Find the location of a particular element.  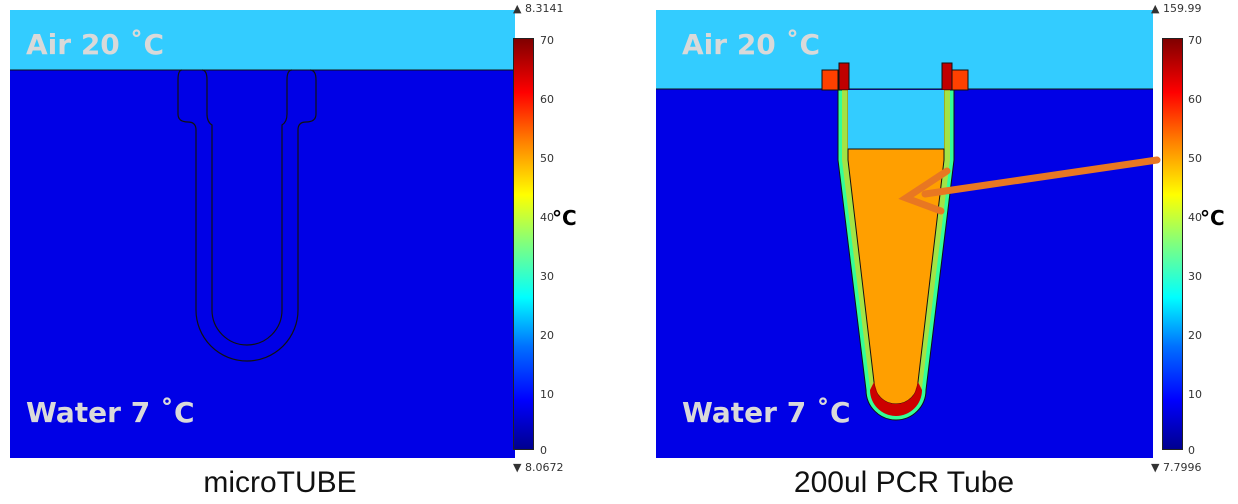

max-value-label: ▲ 8.3141 is located at coordinates (538, 8).